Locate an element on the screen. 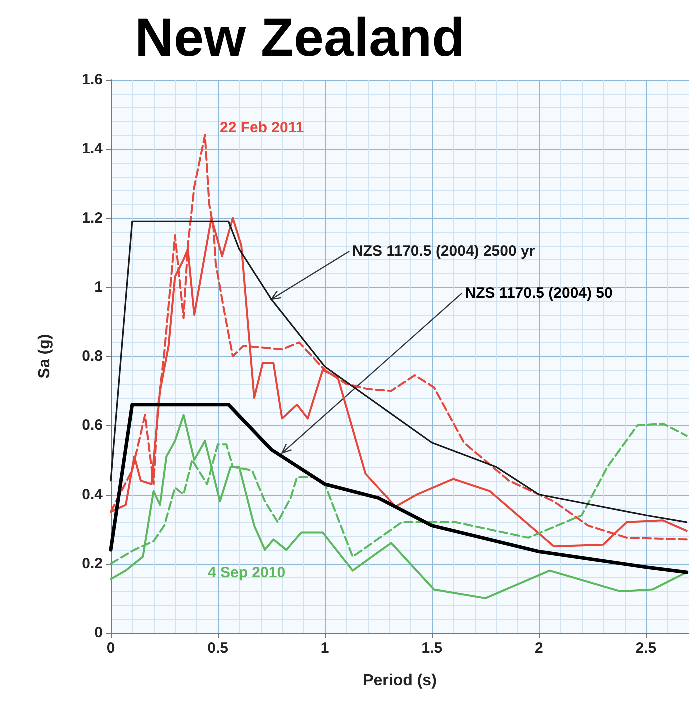 The image size is (697, 719). y-tick-label: 1.6 is located at coordinates (92, 80).